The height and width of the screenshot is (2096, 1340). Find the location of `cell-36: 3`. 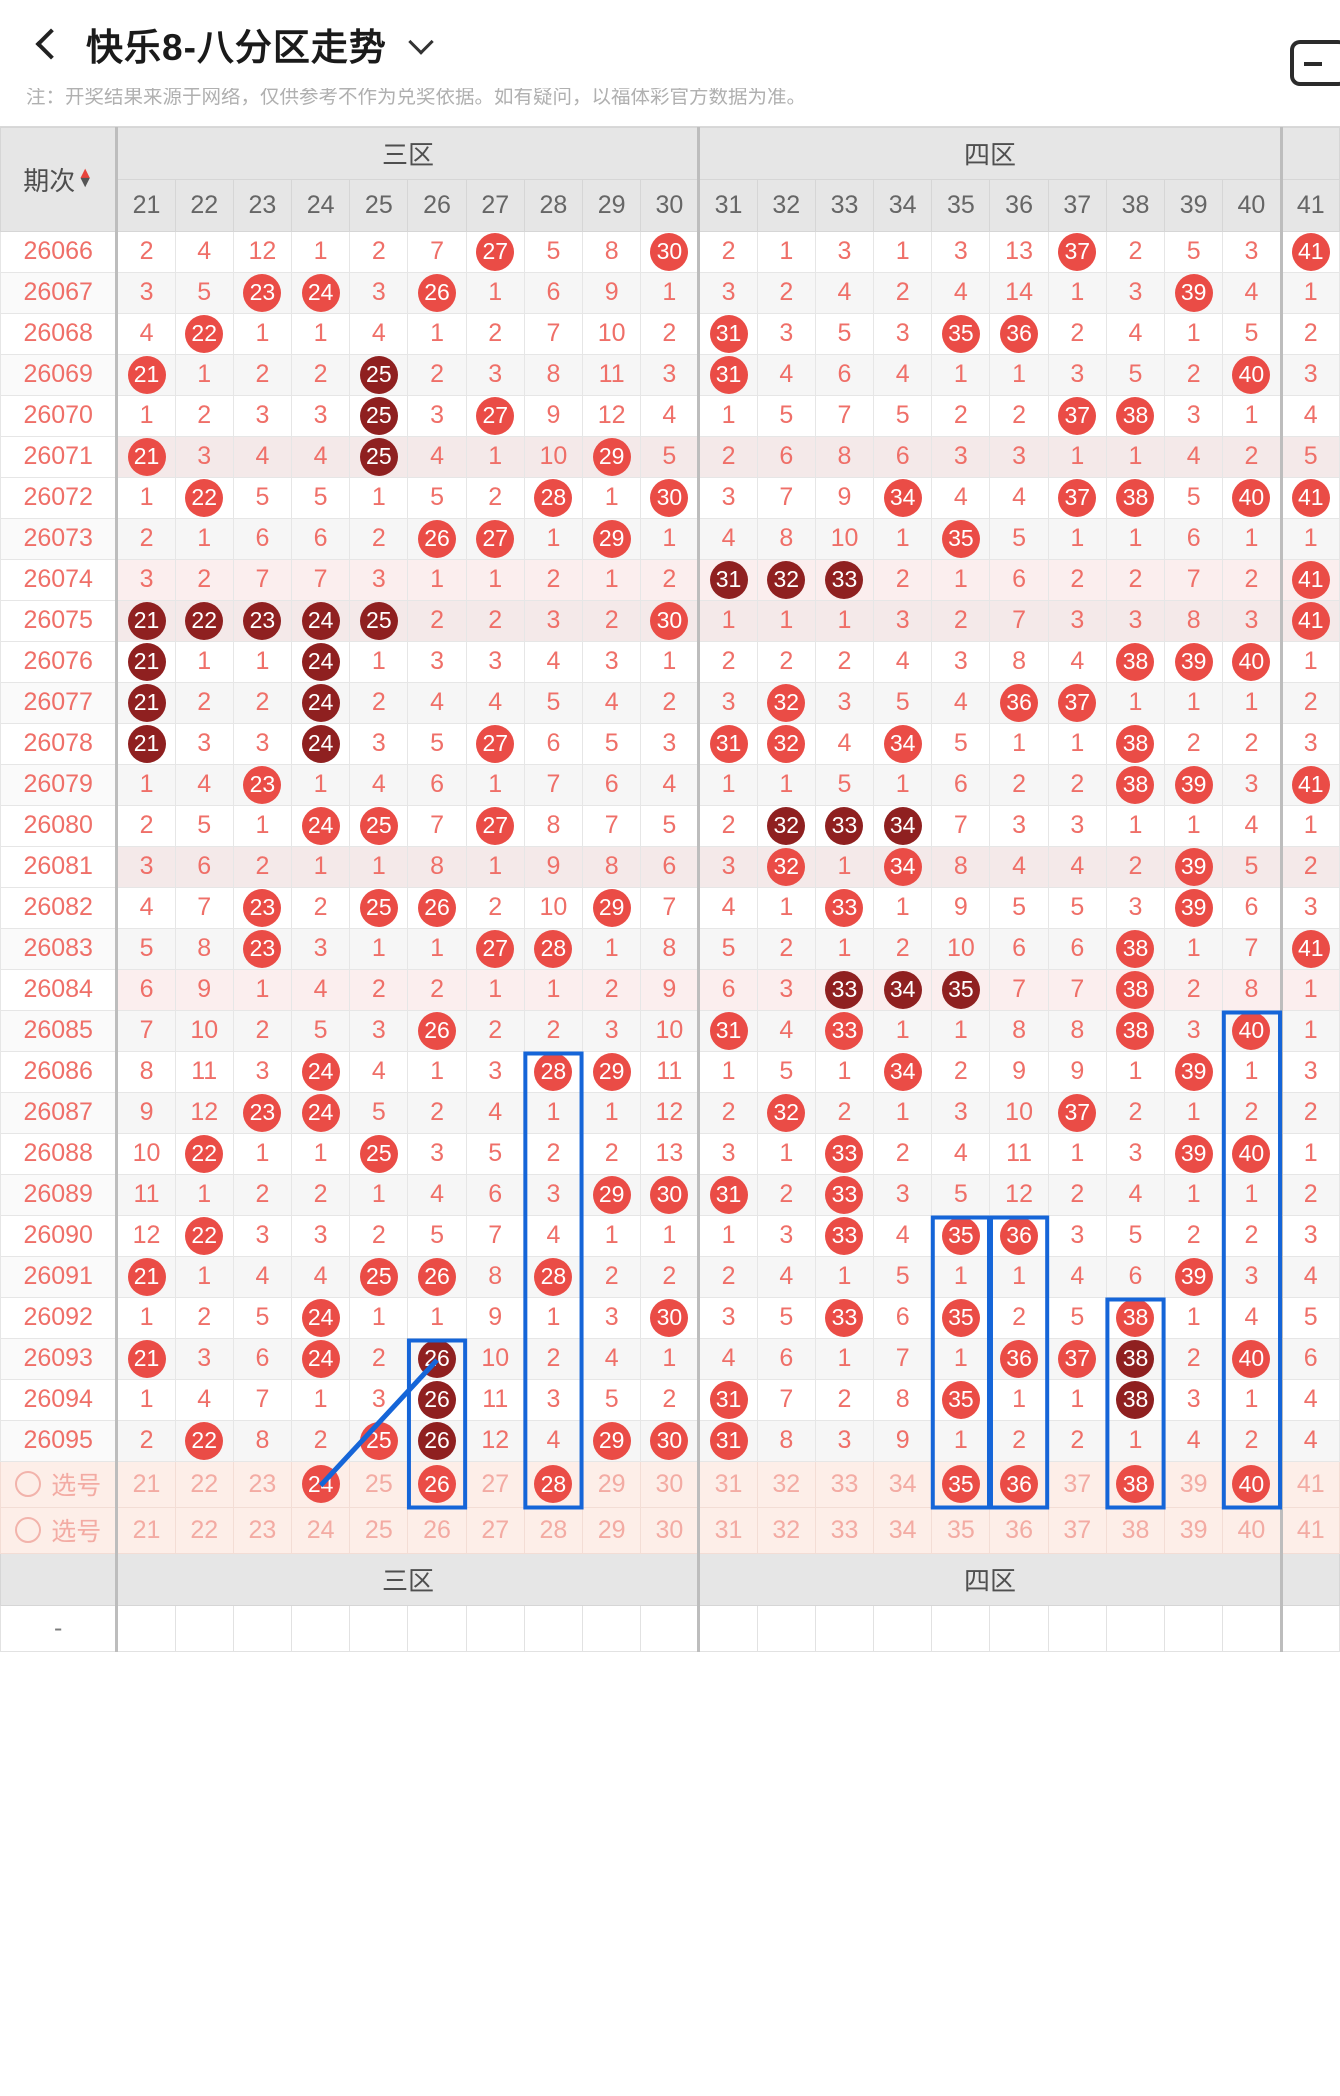

cell-36: 3 is located at coordinates (1019, 456).